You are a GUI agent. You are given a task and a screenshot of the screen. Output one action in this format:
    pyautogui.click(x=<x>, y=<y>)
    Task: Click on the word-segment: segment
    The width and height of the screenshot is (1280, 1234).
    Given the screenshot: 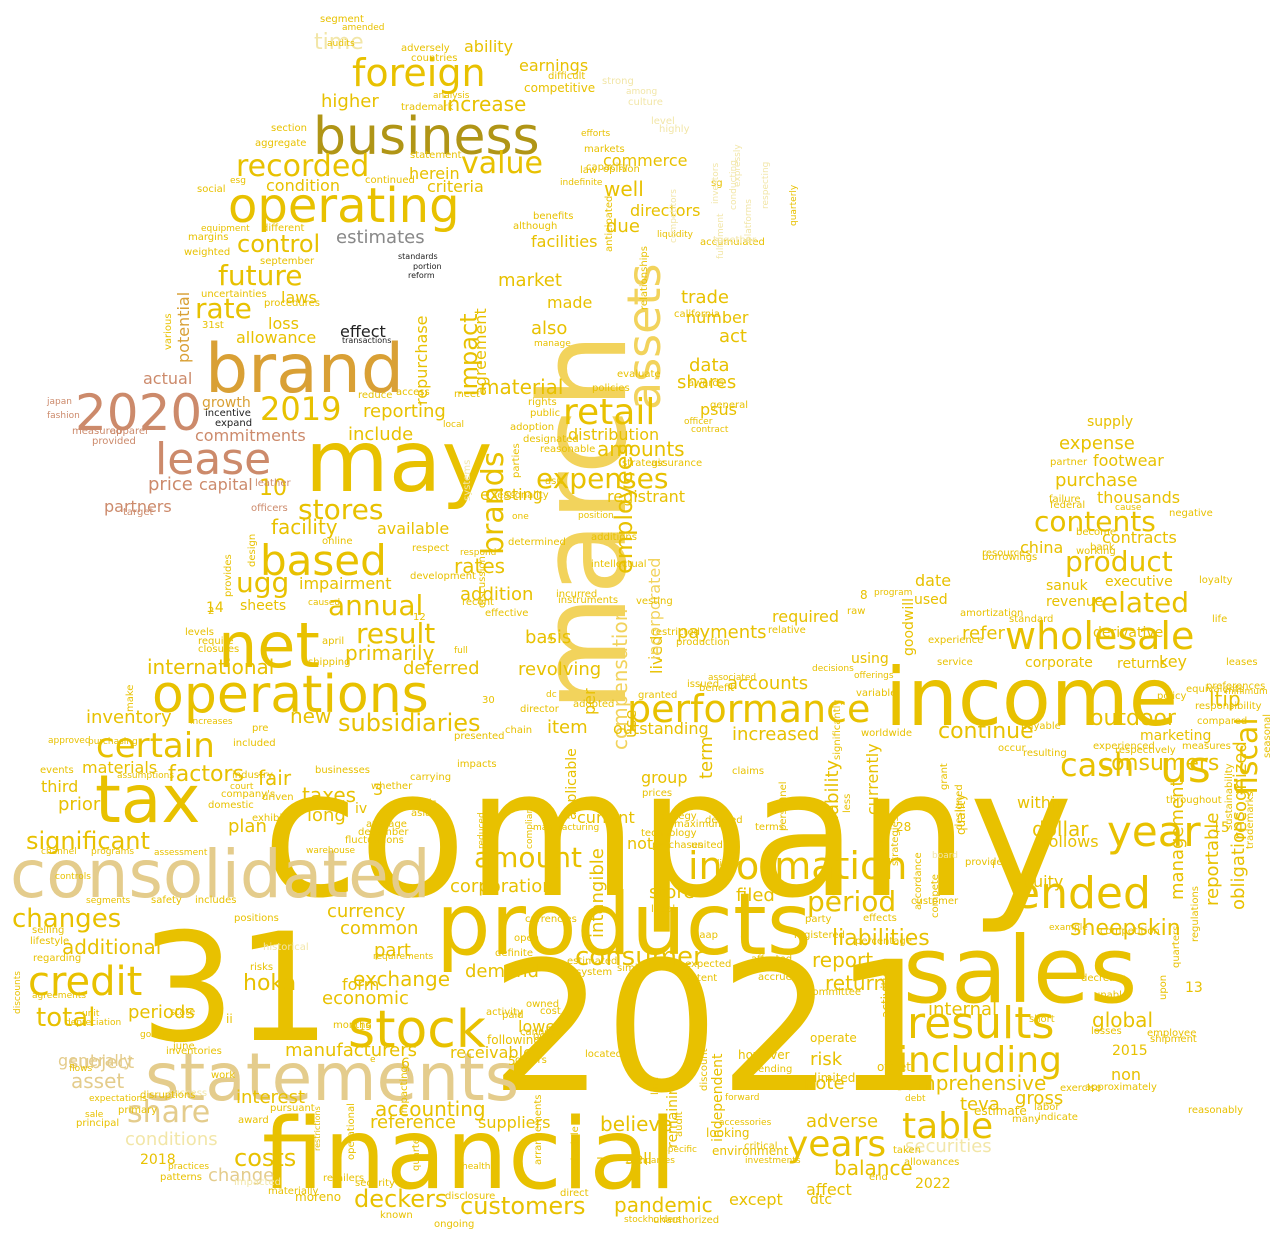 What is the action you would take?
    pyautogui.click(x=342, y=19)
    